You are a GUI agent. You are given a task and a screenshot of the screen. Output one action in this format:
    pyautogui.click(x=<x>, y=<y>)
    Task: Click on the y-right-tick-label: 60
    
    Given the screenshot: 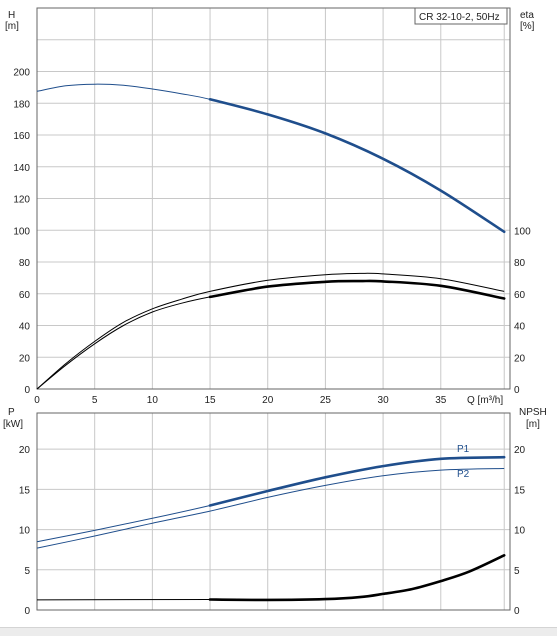 What is the action you would take?
    pyautogui.click(x=520, y=295)
    